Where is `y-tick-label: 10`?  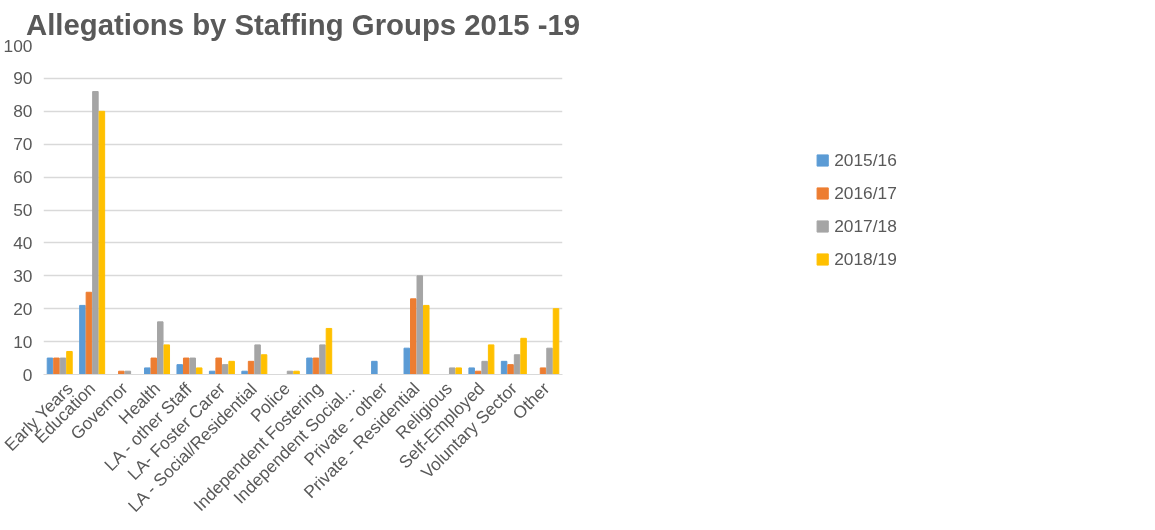 y-tick-label: 10 is located at coordinates (23, 341).